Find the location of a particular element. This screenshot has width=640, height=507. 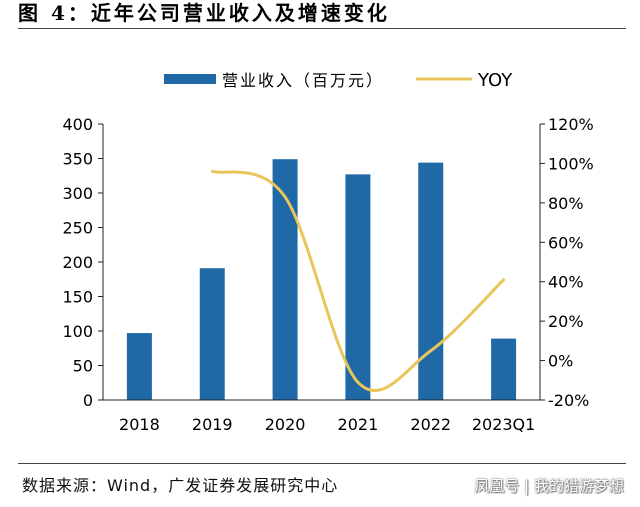

x-tick-label: 2019 is located at coordinates (212, 424).